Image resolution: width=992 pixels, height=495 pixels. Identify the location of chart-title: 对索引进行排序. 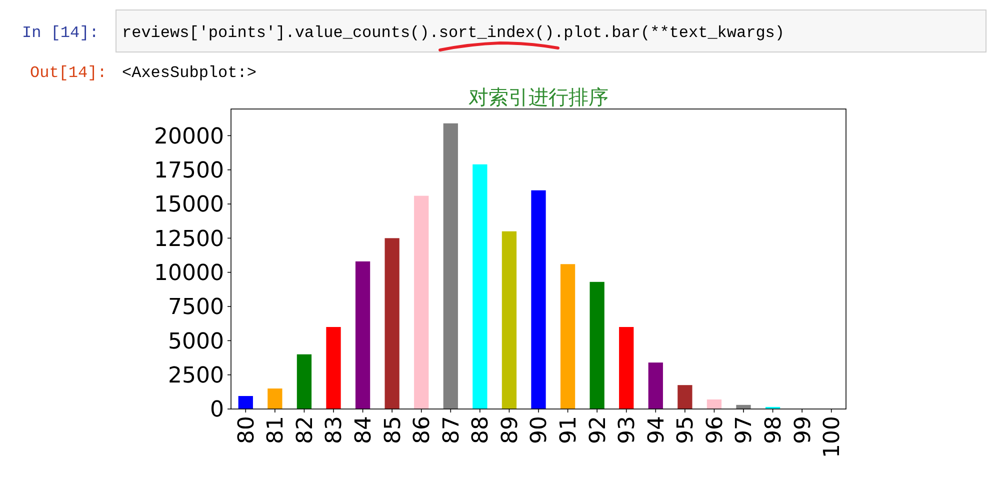
(538, 97).